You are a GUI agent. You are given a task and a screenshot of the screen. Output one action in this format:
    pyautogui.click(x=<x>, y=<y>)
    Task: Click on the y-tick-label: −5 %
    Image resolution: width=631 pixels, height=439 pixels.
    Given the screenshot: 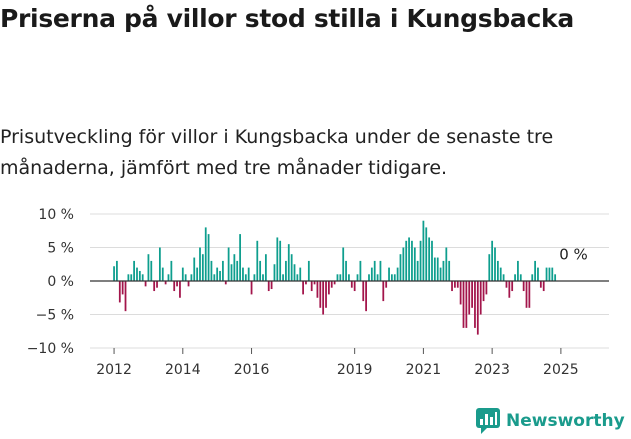 What is the action you would take?
    pyautogui.click(x=55, y=316)
    